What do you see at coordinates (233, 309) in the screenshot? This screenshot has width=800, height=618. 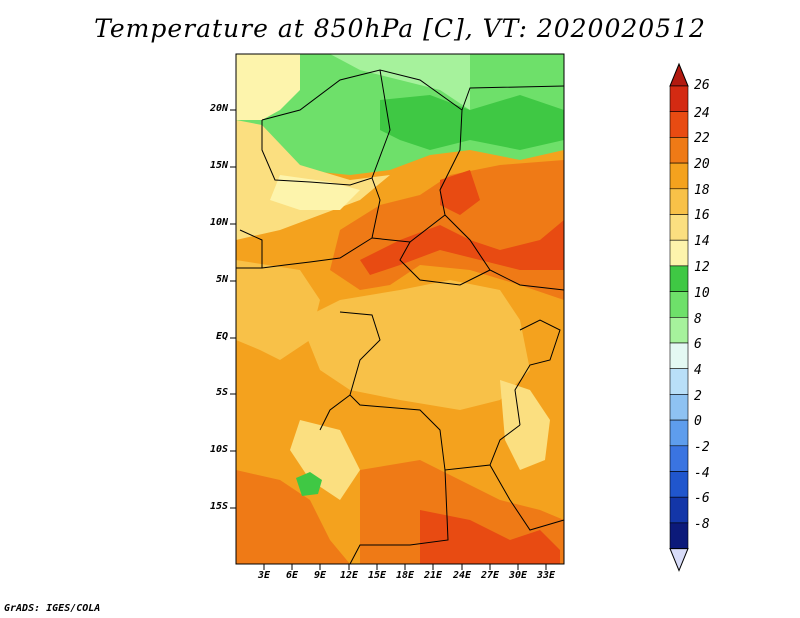 I see `lat-ticks` at bounding box center [233, 309].